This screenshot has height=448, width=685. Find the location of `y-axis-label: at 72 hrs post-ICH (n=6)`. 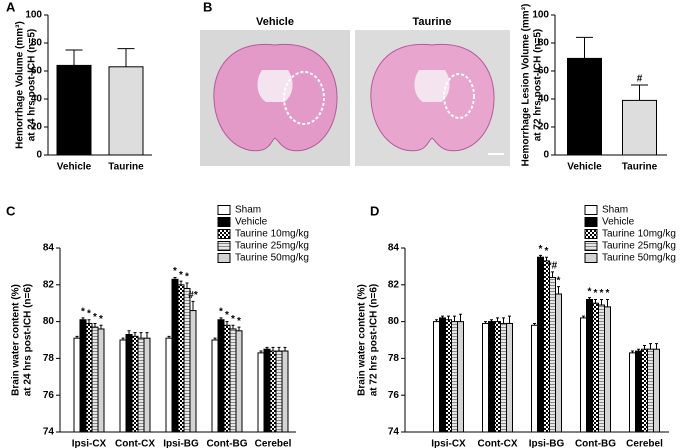

y-axis-label: at 72 hrs post-ICH (n=6) is located at coordinates (374, 340).